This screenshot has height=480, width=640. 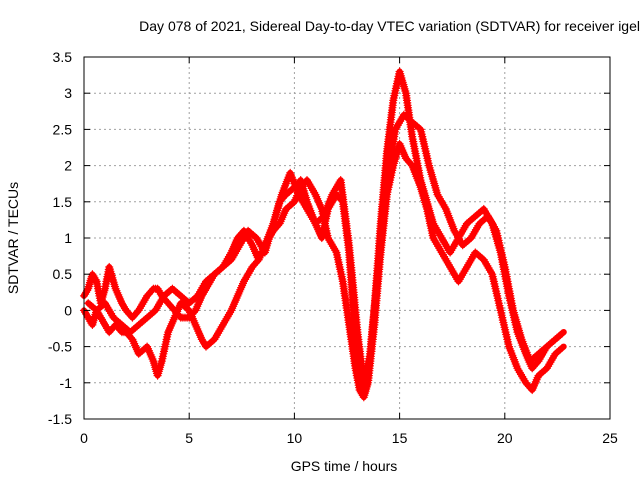 I want to click on y-tick-label: 0, so click(x=68, y=310).